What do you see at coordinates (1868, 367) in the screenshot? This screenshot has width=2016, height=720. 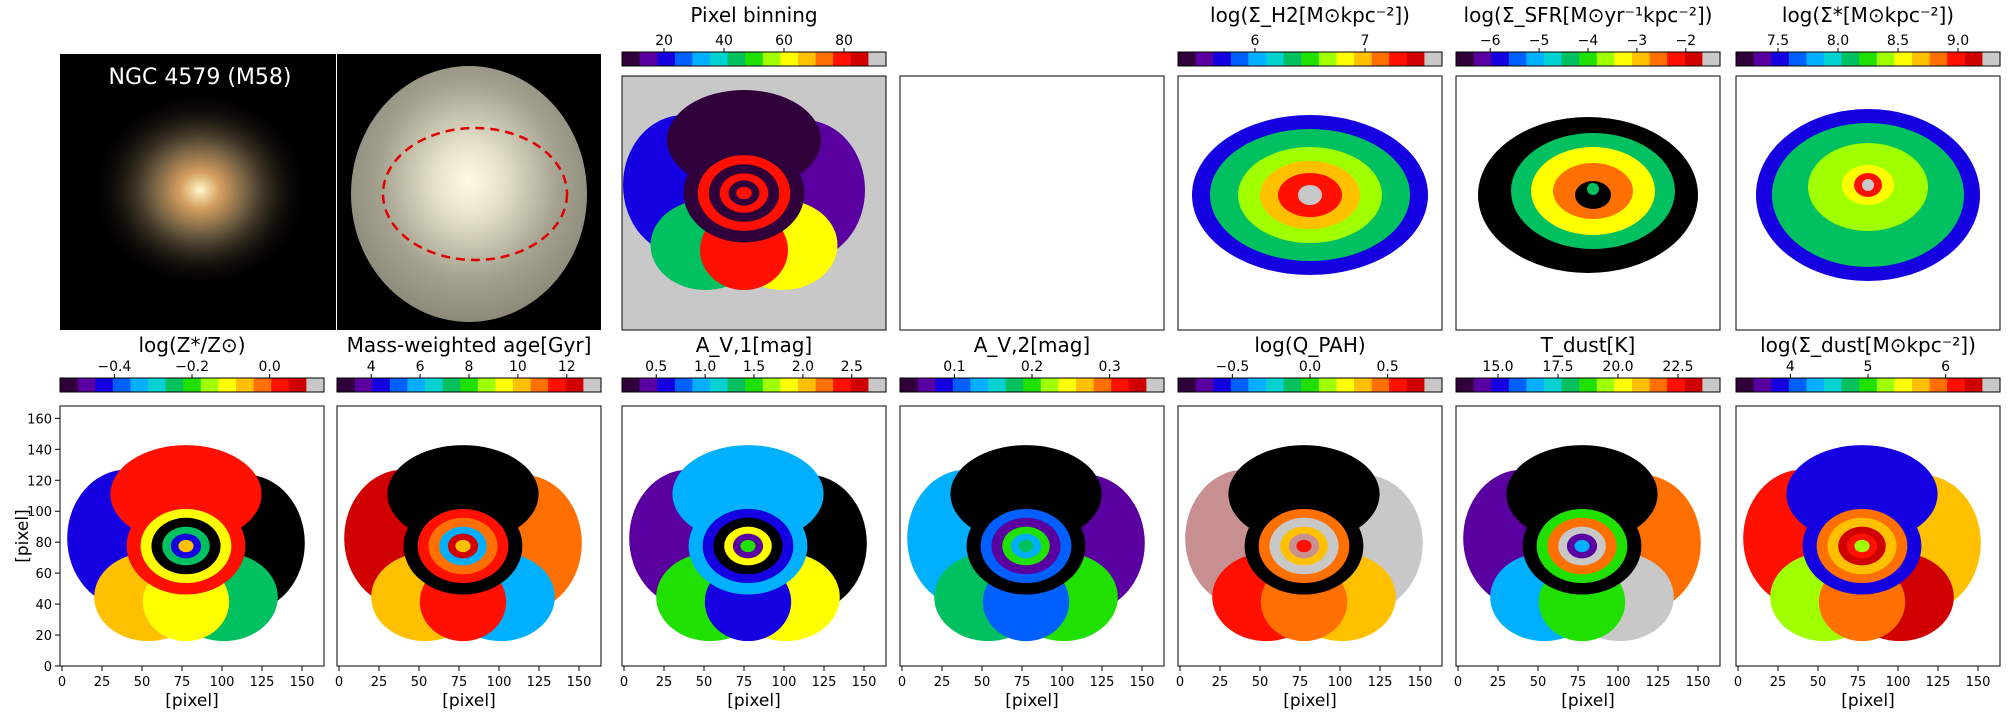 I see `colorbar-tick-label: 5` at bounding box center [1868, 367].